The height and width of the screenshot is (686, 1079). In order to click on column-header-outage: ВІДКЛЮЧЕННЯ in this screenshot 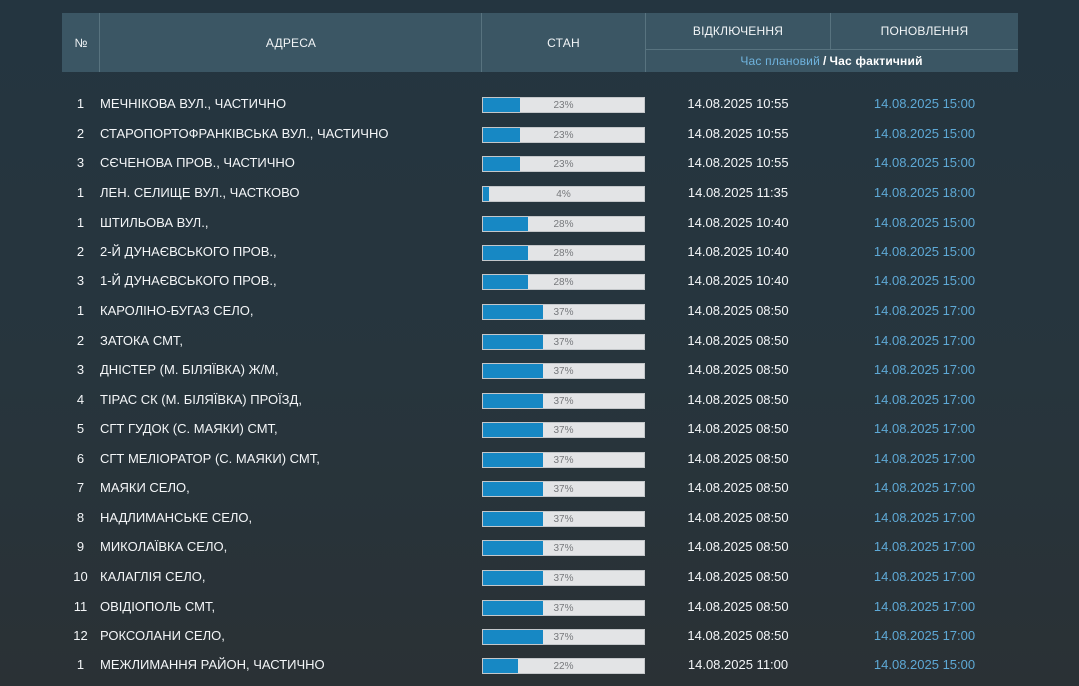, I will do `click(738, 31)`.